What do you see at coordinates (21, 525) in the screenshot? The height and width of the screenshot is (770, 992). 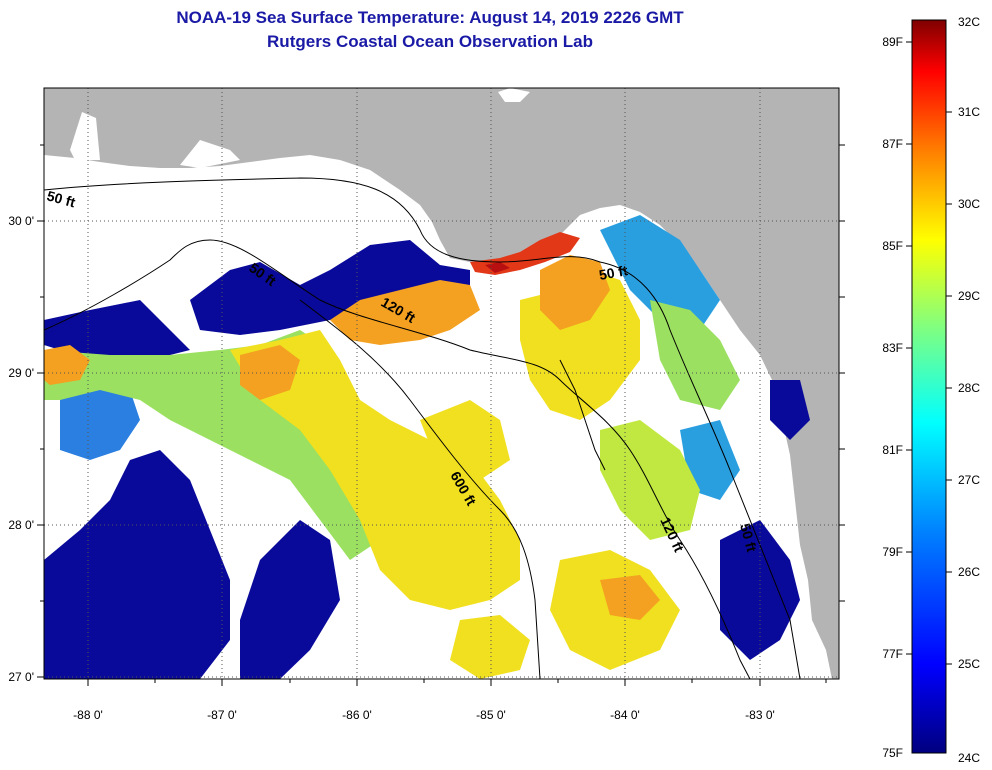 I see `lat-tick-label: 28 0'` at bounding box center [21, 525].